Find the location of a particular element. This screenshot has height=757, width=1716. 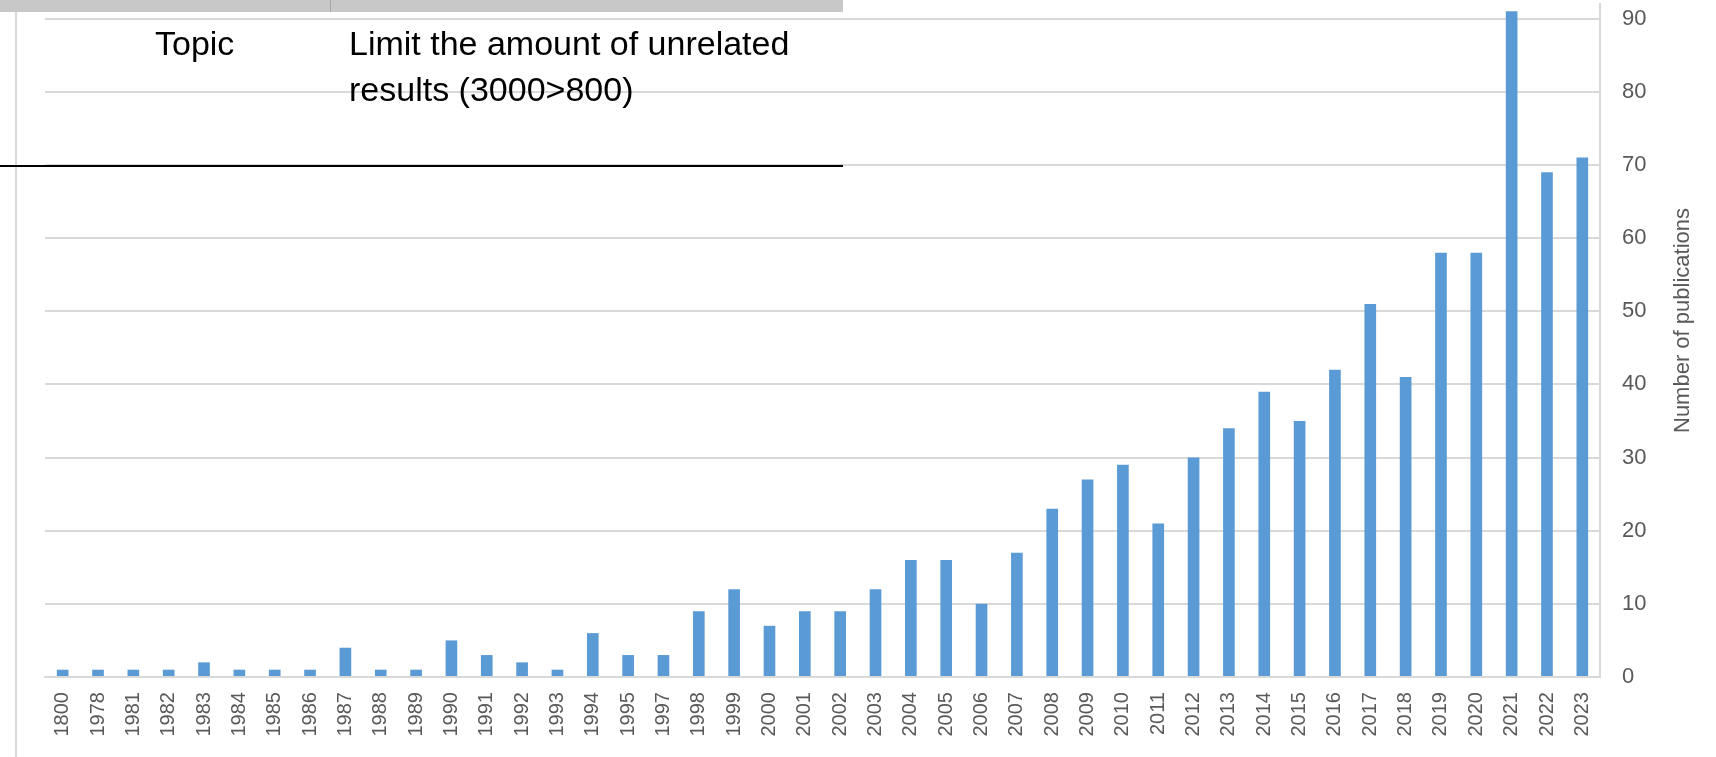

y-tick-label: 70 is located at coordinates (1634, 163).